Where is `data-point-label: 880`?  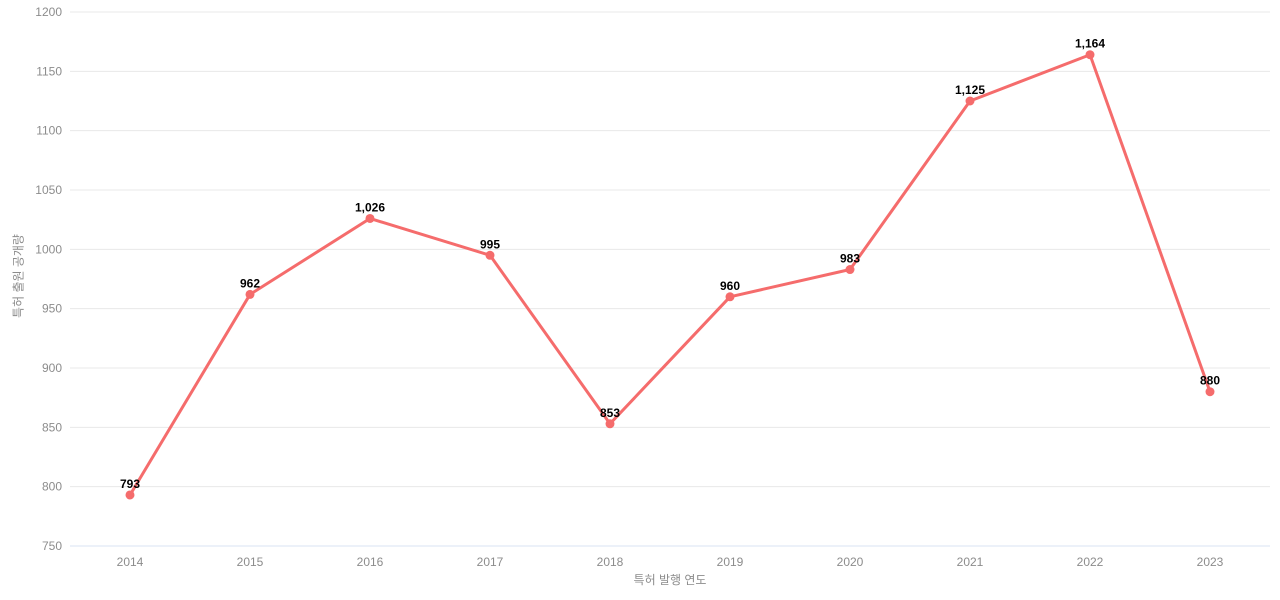 data-point-label: 880 is located at coordinates (1210, 381).